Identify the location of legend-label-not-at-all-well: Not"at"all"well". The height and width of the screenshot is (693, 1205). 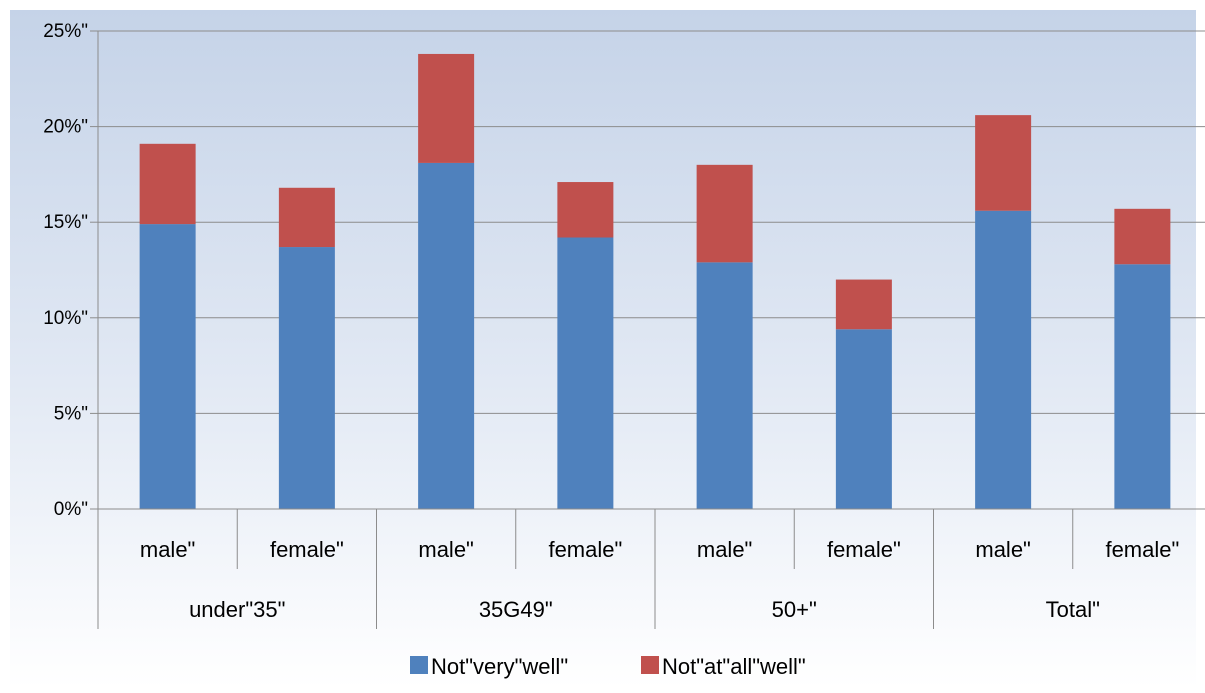
(734, 666).